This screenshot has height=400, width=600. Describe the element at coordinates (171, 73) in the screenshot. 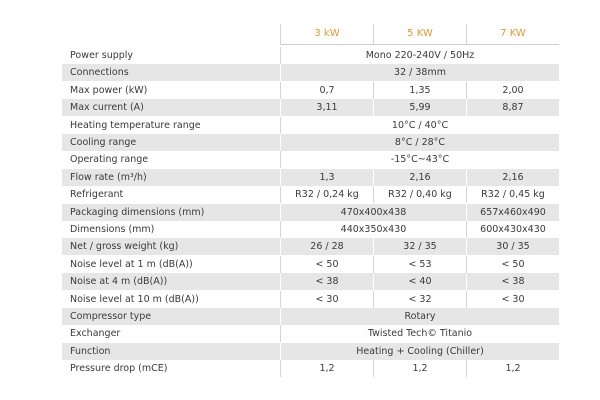

I see `row-label: Connections` at that location.